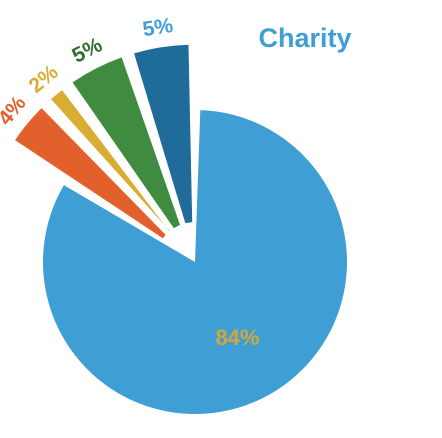 Image resolution: width=442 pixels, height=438 pixels. I want to click on chart-title: Charity, so click(304, 38).